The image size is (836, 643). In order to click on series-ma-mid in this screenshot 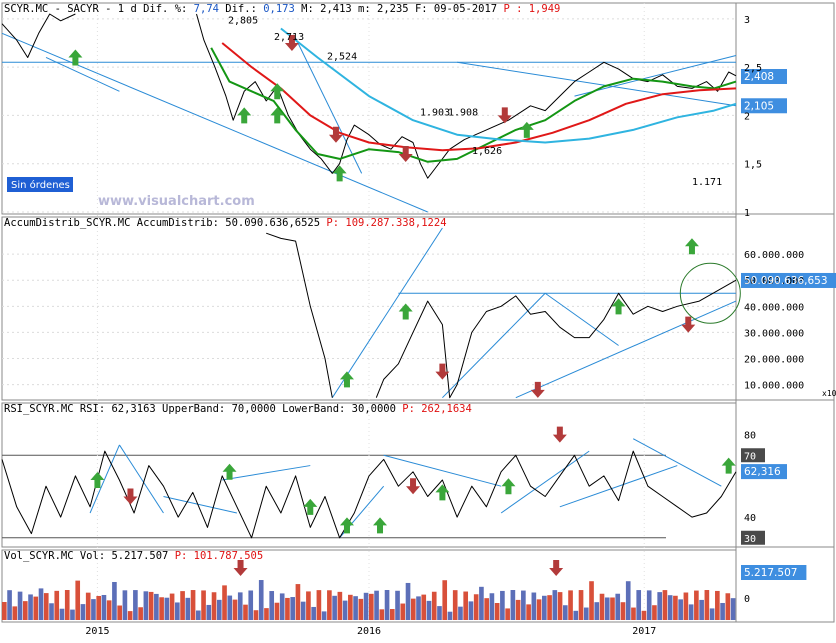, I will do `click(479, 97)`.